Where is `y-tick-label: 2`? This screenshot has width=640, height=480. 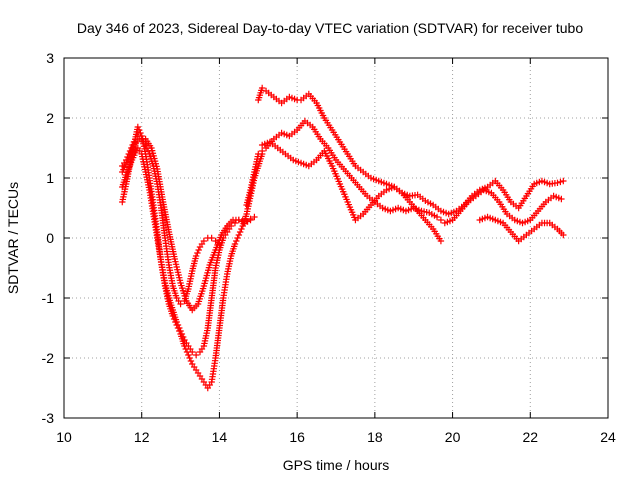 y-tick-label: 2 is located at coordinates (50, 118).